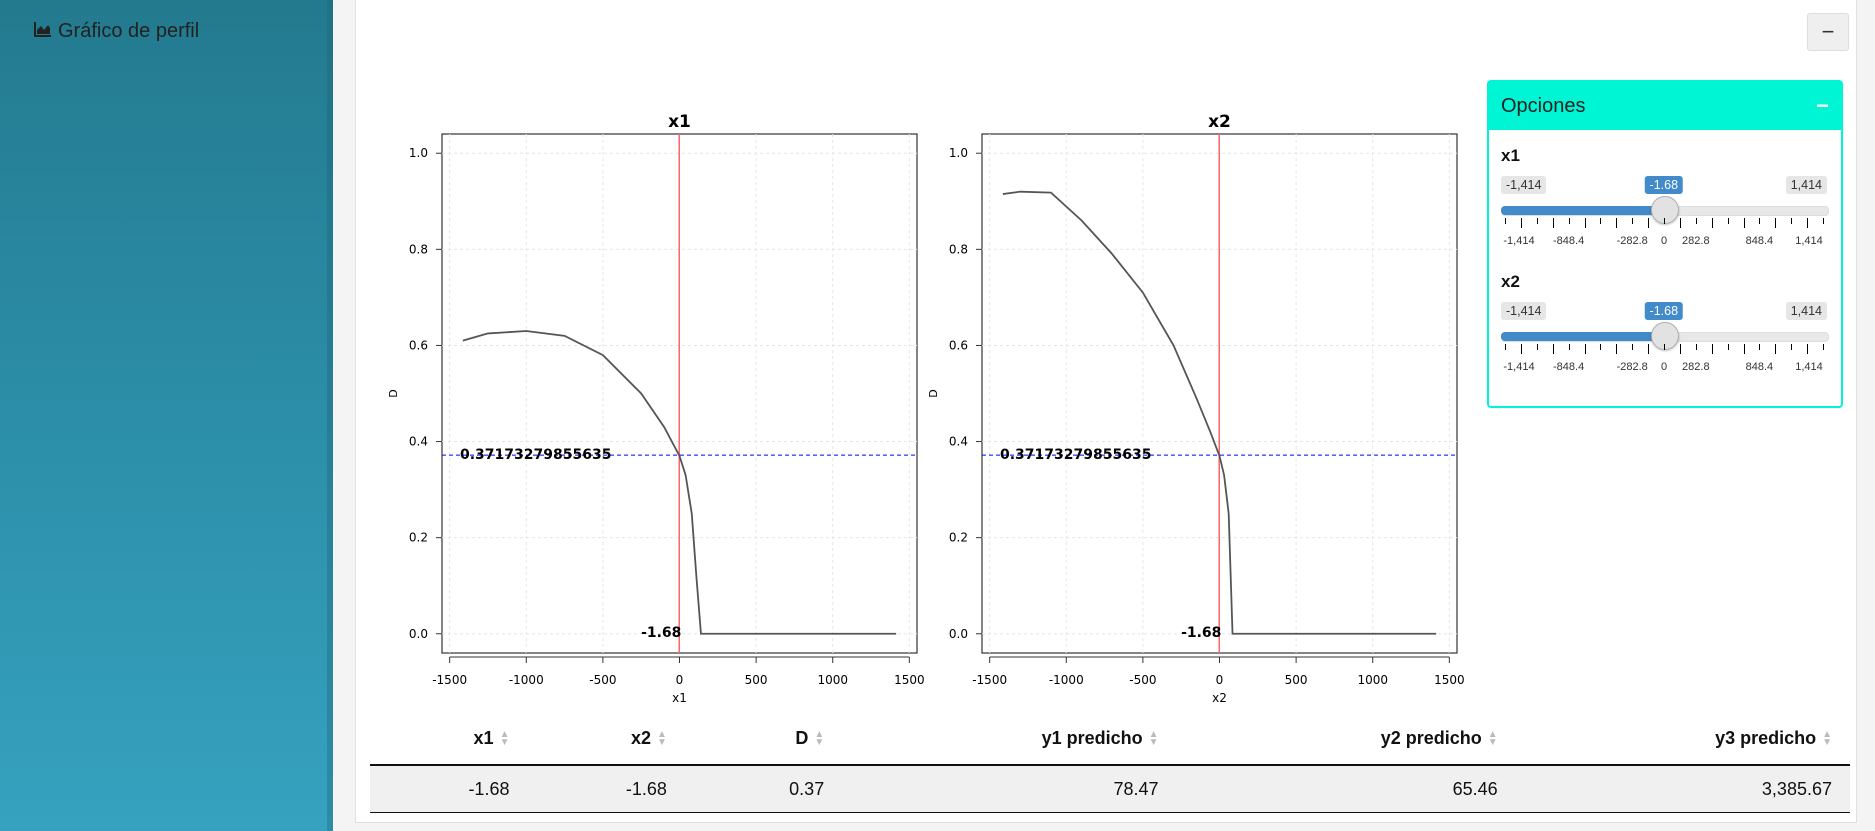 This screenshot has height=831, width=1875. Describe the element at coordinates (330, 415) in the screenshot. I see `sidebar-edge` at that location.